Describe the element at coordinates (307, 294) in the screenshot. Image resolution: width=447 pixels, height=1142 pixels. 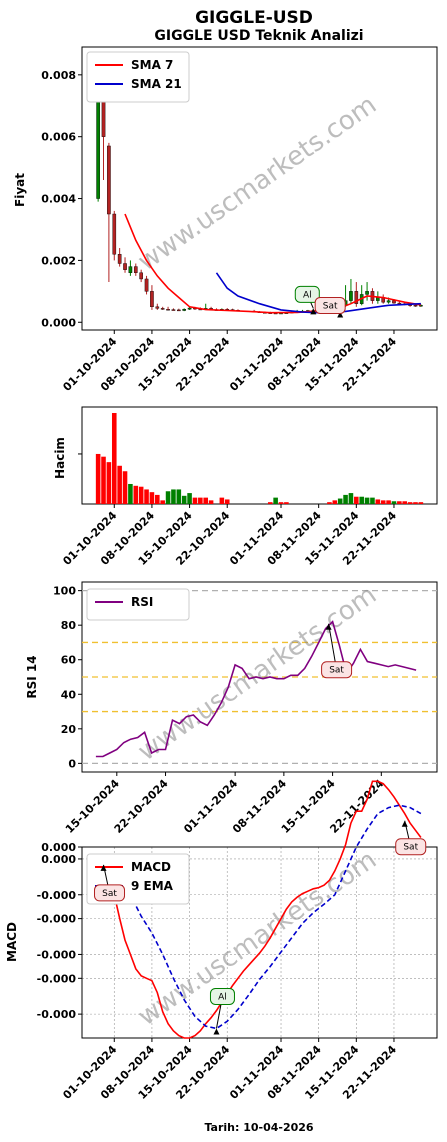
I see `price-al-badge-box` at that location.